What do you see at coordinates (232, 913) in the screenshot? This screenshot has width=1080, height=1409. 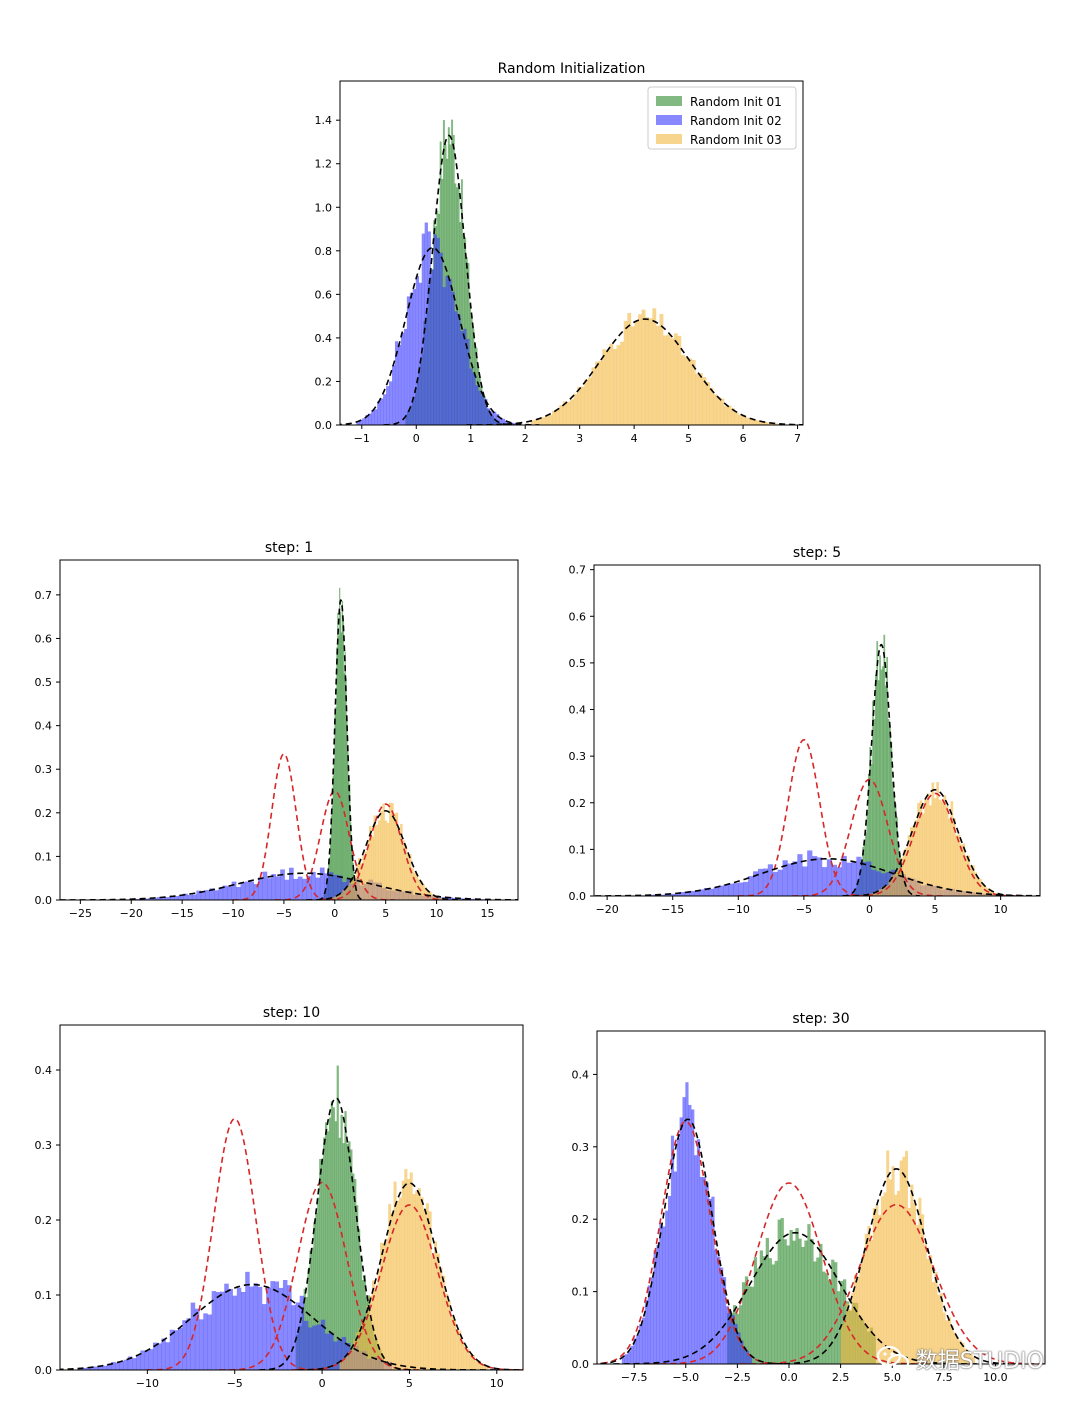 I see `x-tick-label: −10` at bounding box center [232, 913].